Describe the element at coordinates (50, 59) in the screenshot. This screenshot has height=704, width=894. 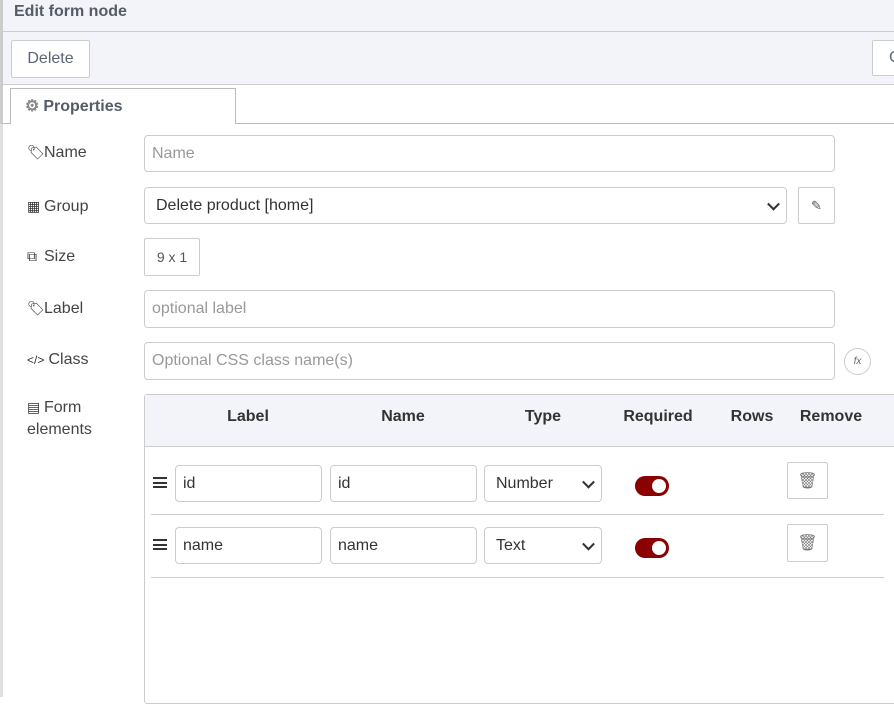
I see `delete-button: Delete` at that location.